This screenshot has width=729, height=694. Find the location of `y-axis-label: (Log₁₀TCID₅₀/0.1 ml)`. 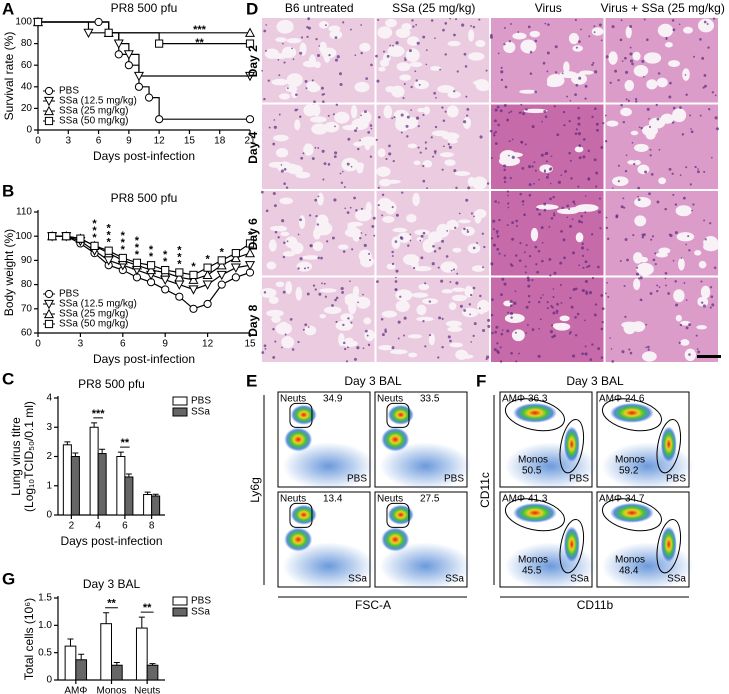

y-axis-label: (Log₁₀TCID₅₀/0.1 ml) is located at coordinates (29, 456).